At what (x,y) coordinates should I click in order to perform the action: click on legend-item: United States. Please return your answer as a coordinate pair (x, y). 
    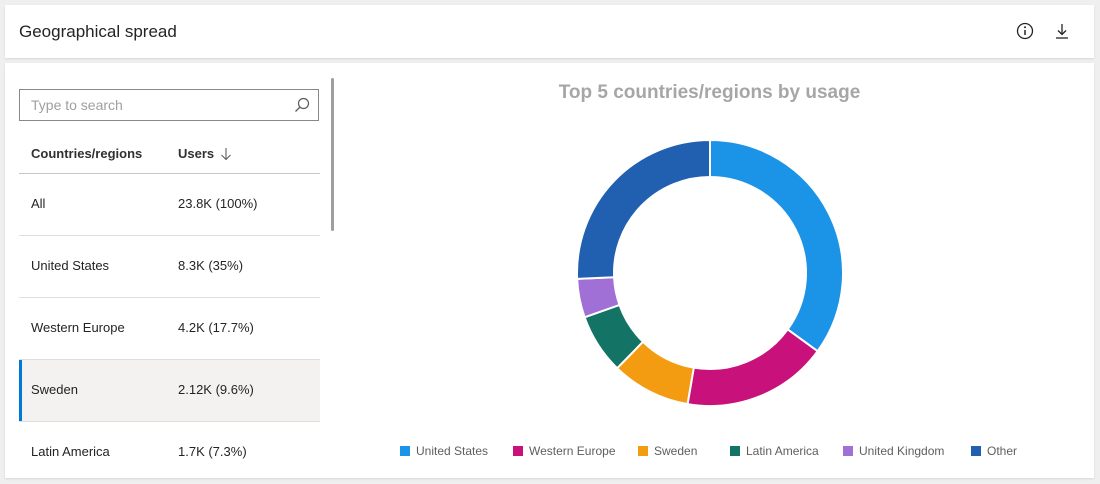
    Looking at the image, I should click on (444, 451).